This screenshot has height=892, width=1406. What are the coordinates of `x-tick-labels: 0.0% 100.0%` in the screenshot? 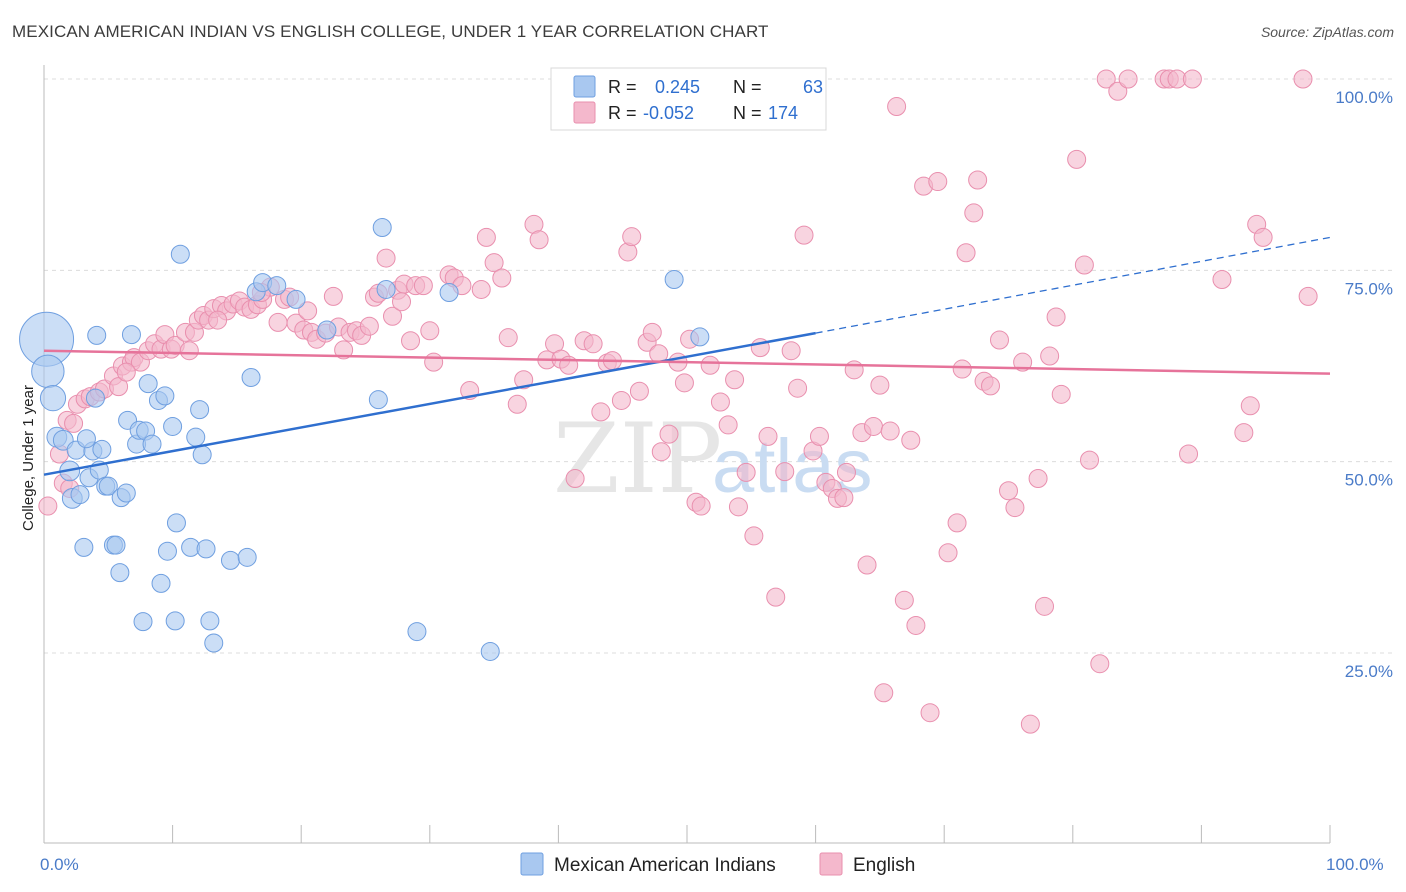 It's located at (712, 864).